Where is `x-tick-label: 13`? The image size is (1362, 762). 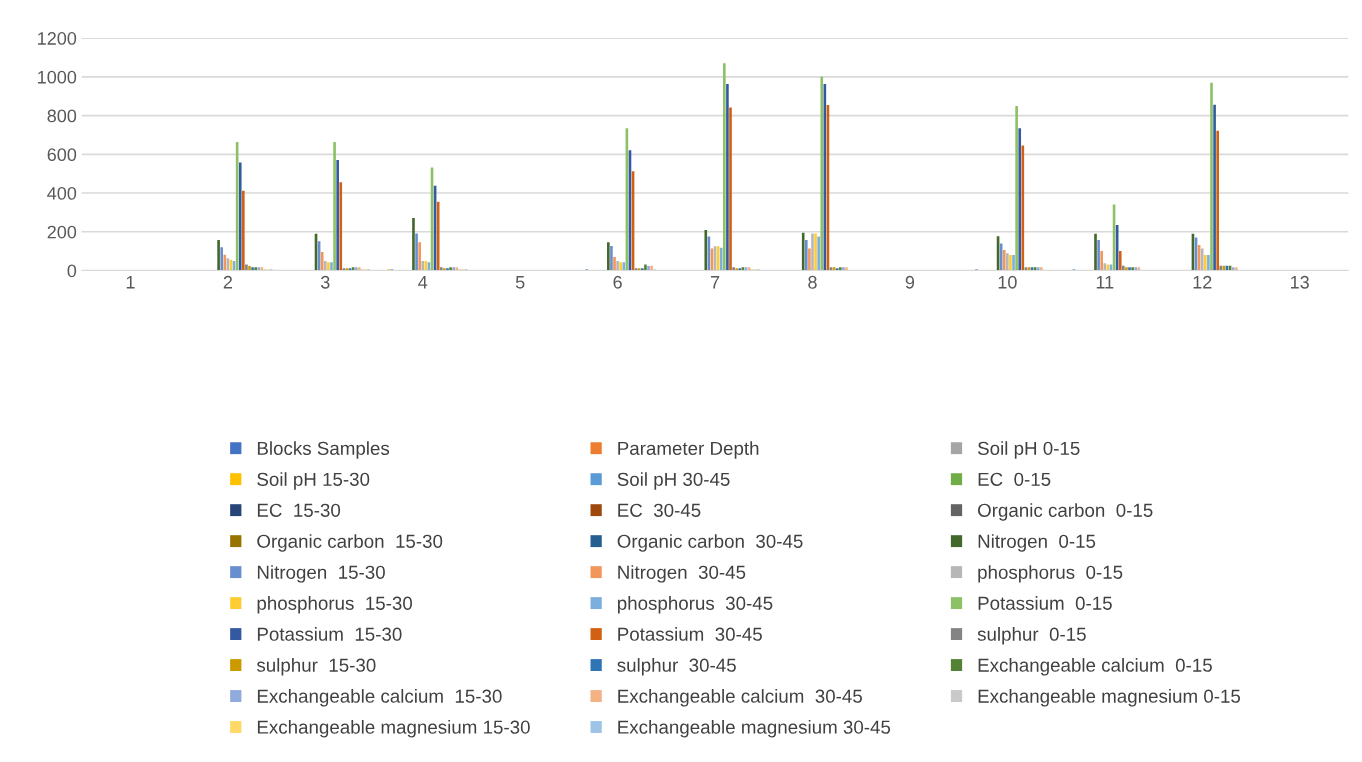
x-tick-label: 13 is located at coordinates (1300, 282).